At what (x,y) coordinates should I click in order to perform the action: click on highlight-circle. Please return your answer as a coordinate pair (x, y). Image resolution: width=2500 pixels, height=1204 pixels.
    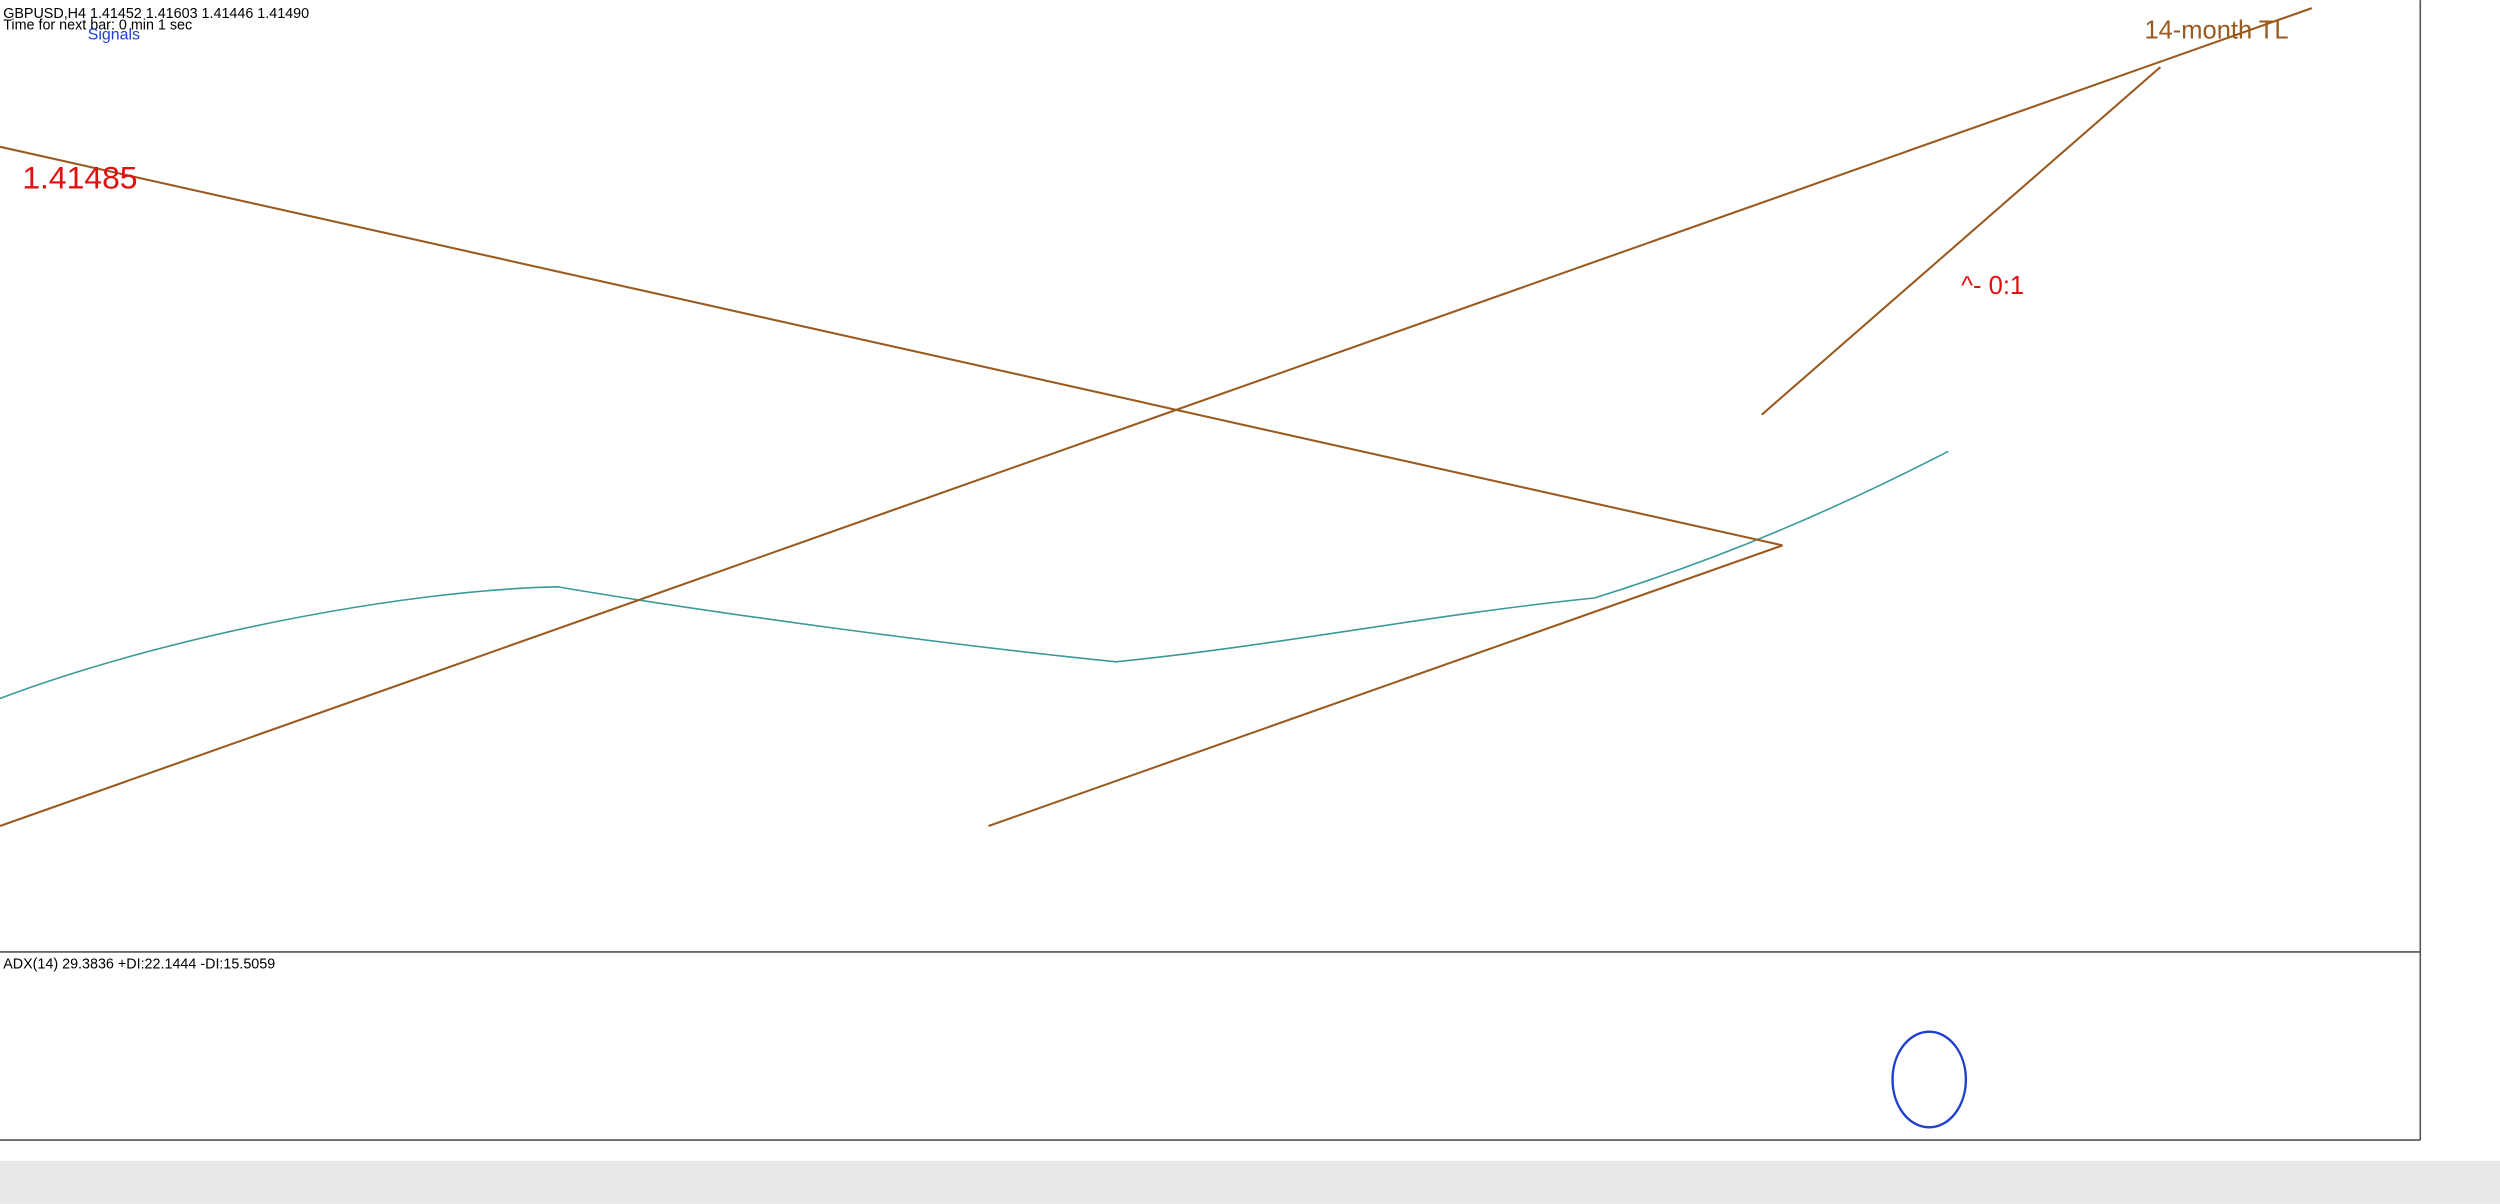
    Looking at the image, I should click on (1929, 1079).